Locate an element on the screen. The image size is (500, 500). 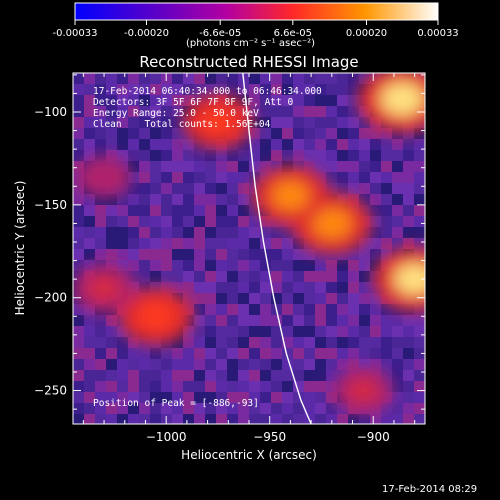
annotation-clean-counts: Clean Total counts: 1.56E+04 is located at coordinates (182, 124).